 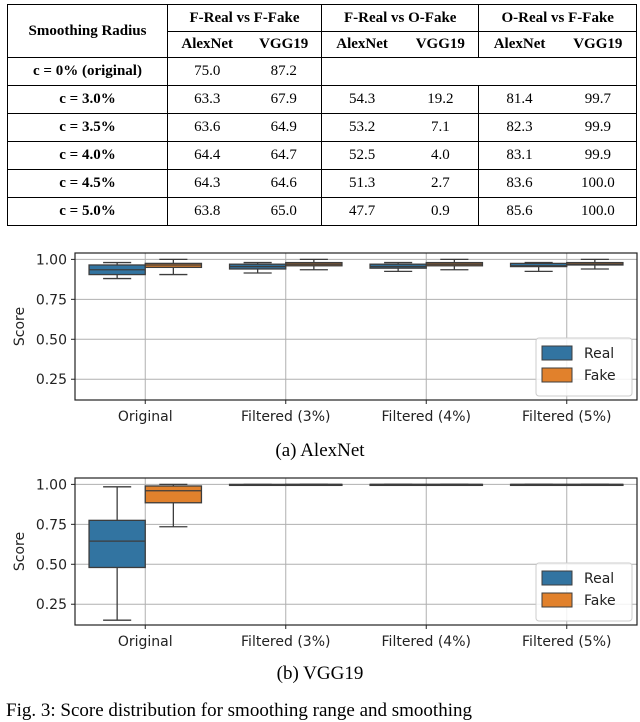 I want to click on cell: 2.7, so click(x=441, y=183).